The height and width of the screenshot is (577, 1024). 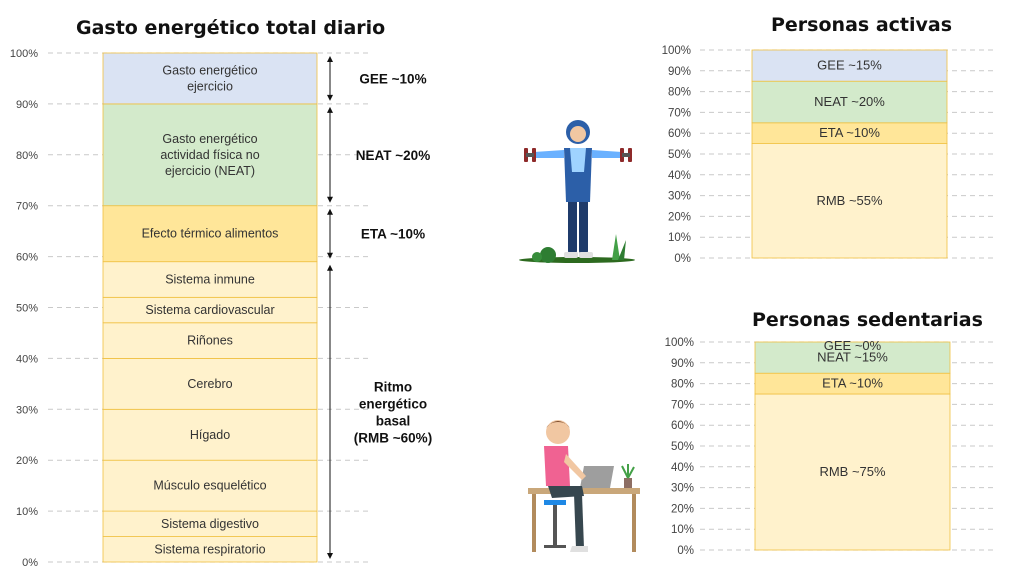 I want to click on total-segment-label-line: Hígado, so click(x=210, y=435).